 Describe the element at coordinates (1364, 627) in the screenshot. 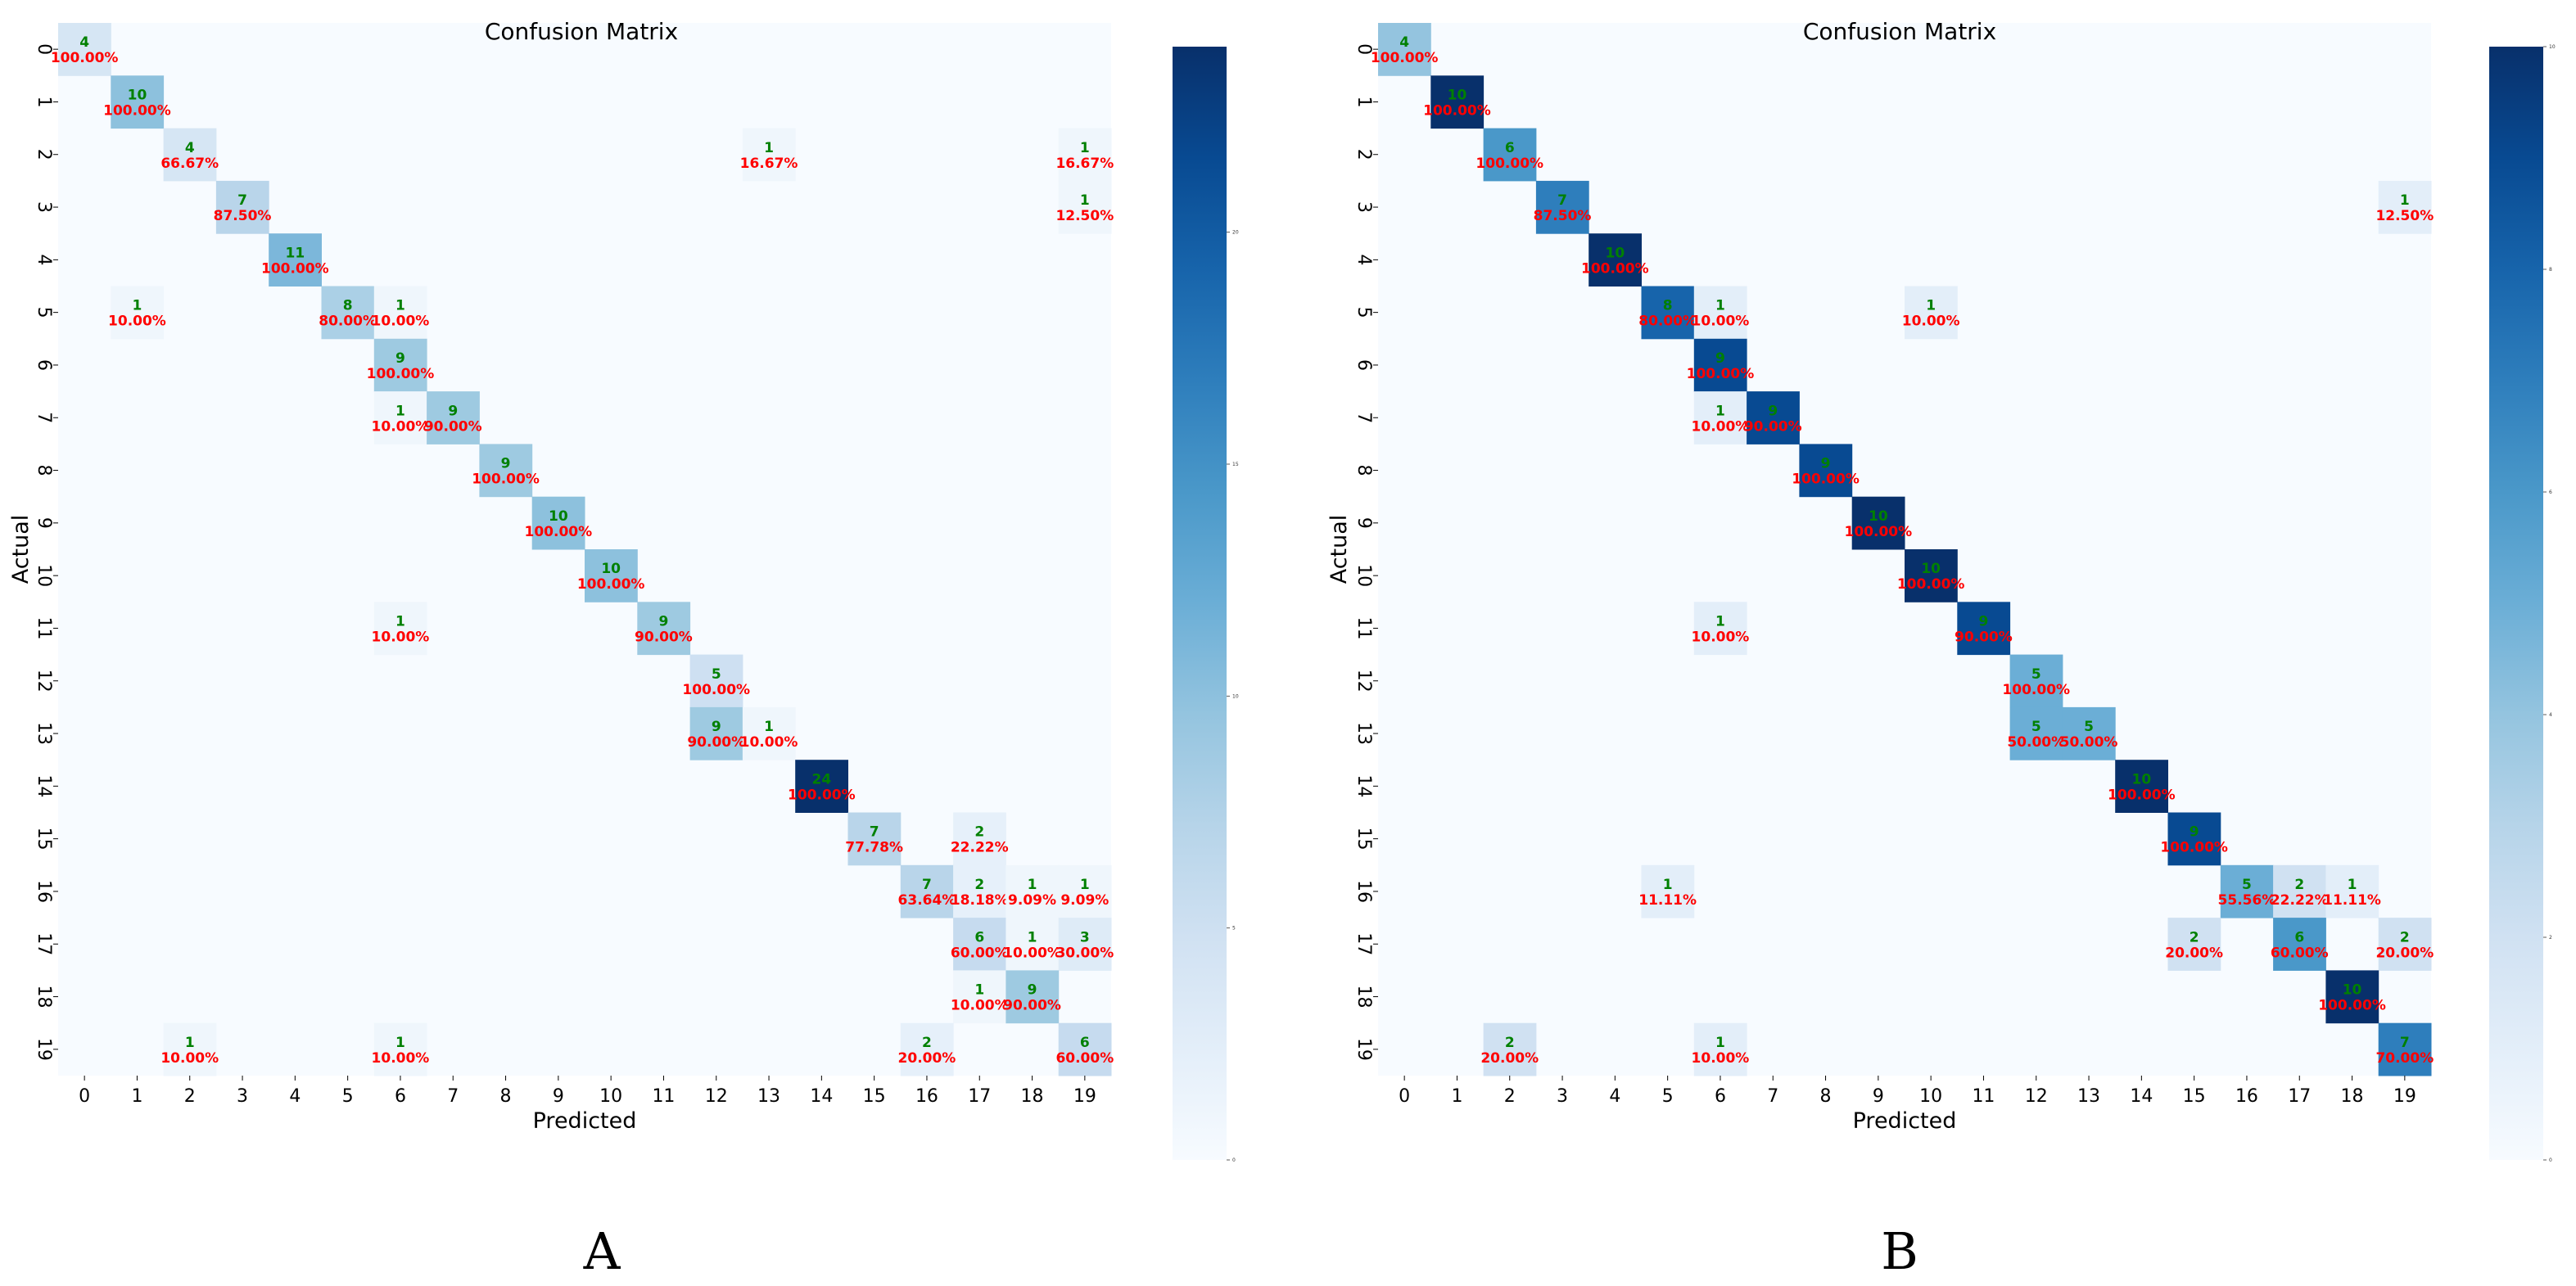

I see `y-tick-label: 11` at that location.